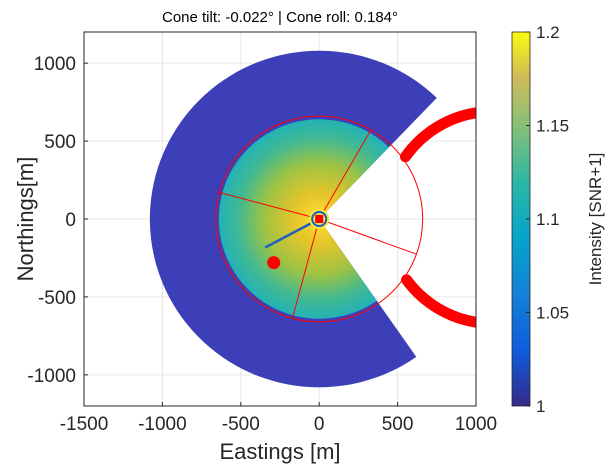 This screenshot has width=614, height=467. Describe the element at coordinates (552, 126) in the screenshot. I see `colorbar-tick-label: 1.15` at that location.